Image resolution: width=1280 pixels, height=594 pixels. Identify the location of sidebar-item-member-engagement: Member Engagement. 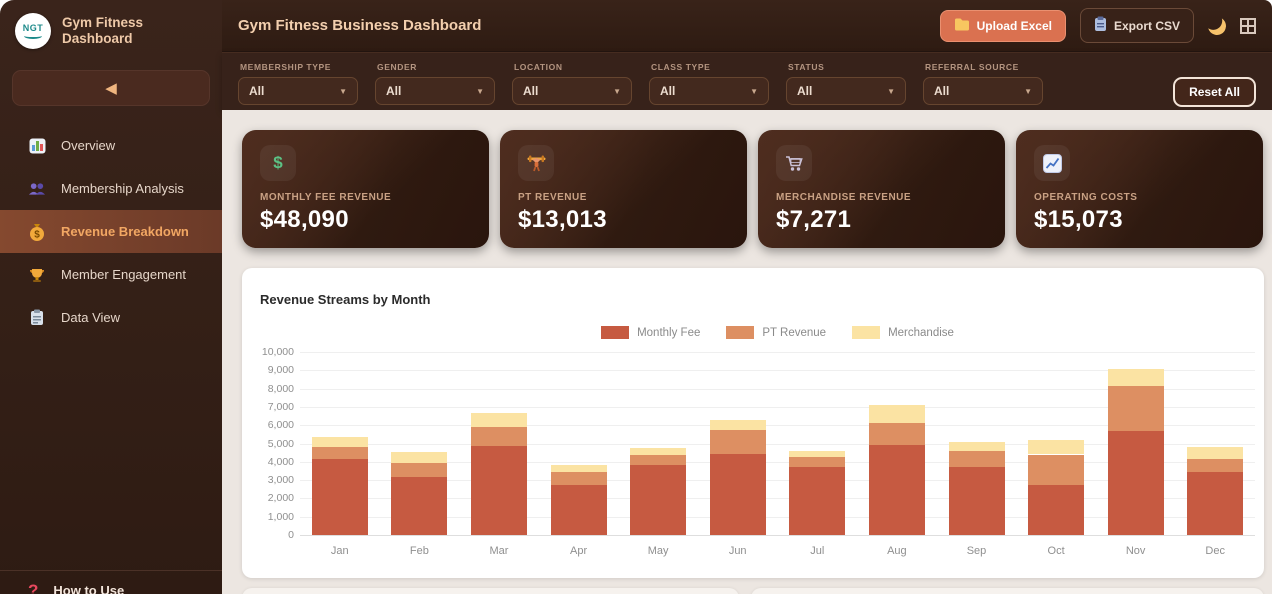
(111, 274).